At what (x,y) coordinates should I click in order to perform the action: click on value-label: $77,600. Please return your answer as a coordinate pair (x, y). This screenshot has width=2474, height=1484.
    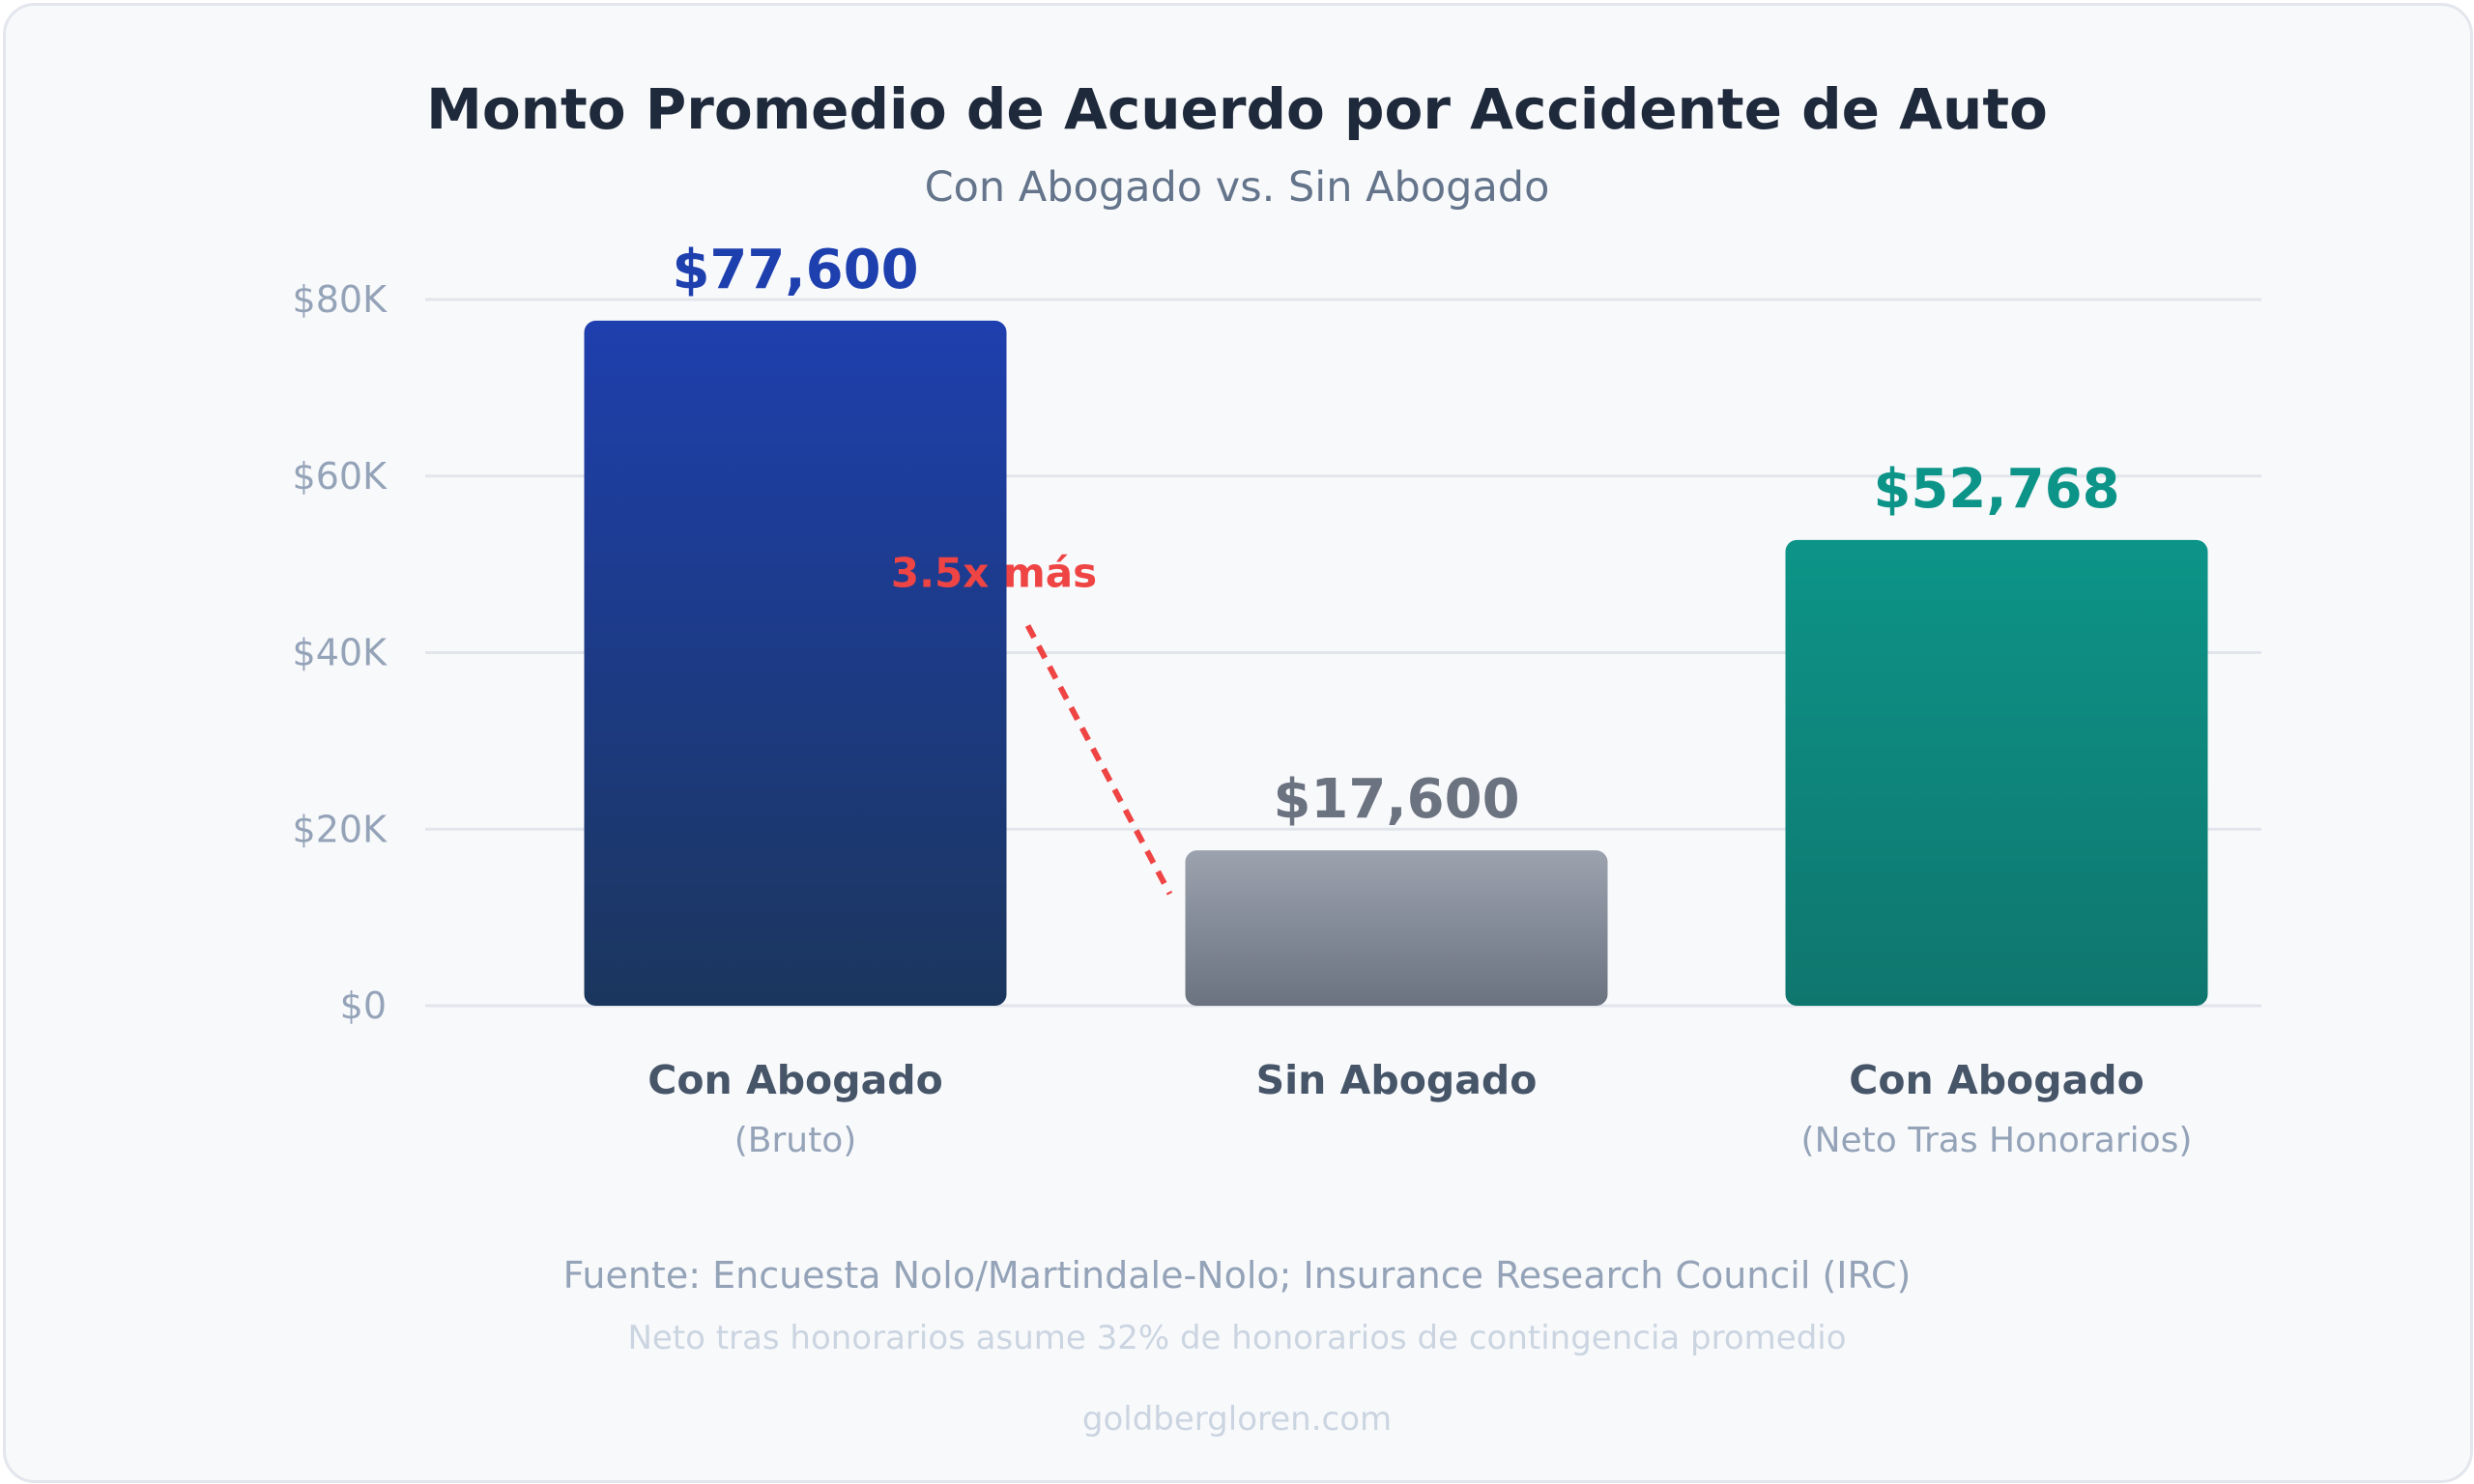
    Looking at the image, I should click on (795, 270).